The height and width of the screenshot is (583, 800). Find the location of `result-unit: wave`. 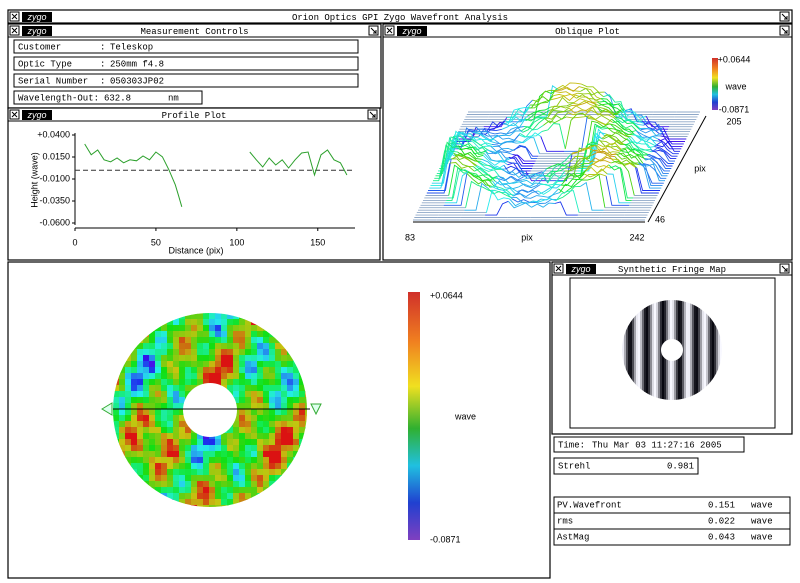

result-unit: wave is located at coordinates (762, 537).